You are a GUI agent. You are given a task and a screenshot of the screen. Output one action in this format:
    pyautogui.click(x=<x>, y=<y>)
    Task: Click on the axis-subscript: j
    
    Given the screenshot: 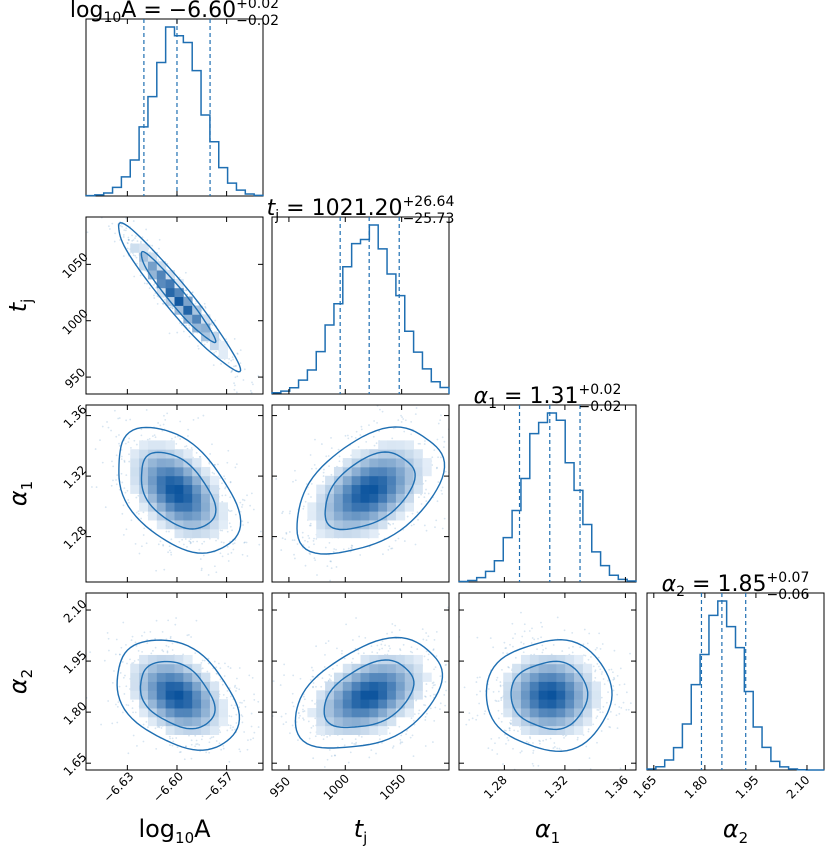 What is the action you would take?
    pyautogui.click(x=27, y=301)
    